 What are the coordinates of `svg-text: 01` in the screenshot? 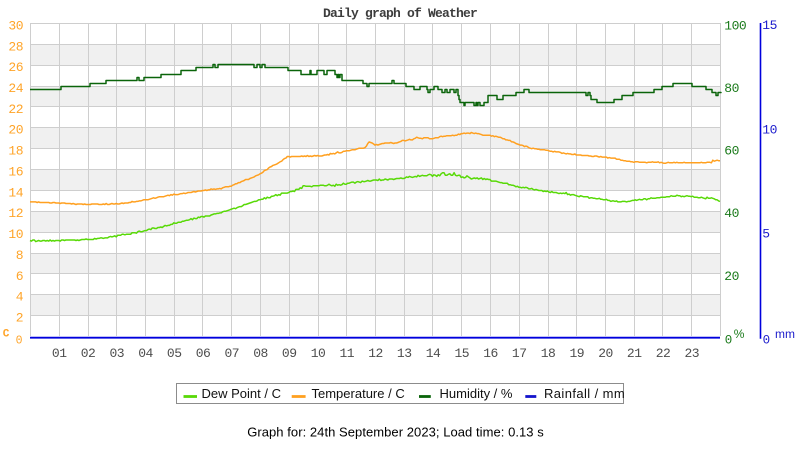 It's located at (59, 353).